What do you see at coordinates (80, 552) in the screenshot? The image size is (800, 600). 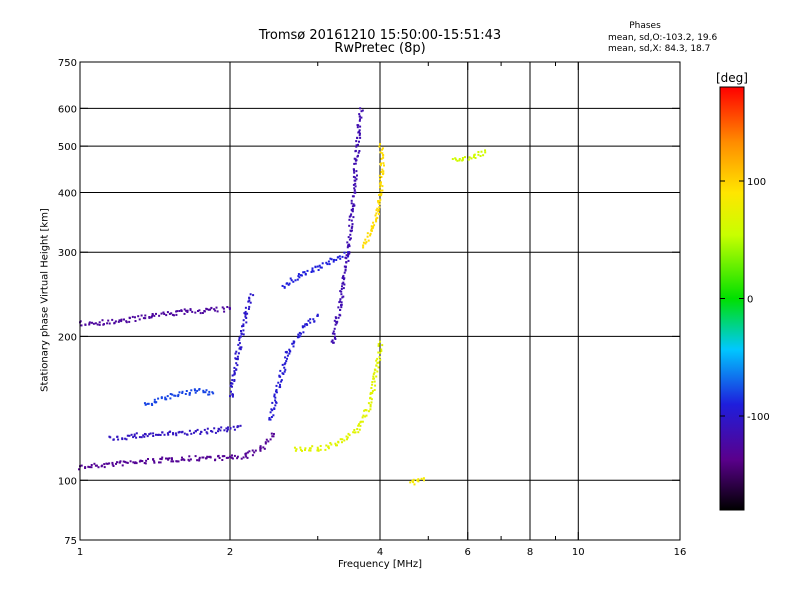 I see `x-tick-label: 1` at bounding box center [80, 552].